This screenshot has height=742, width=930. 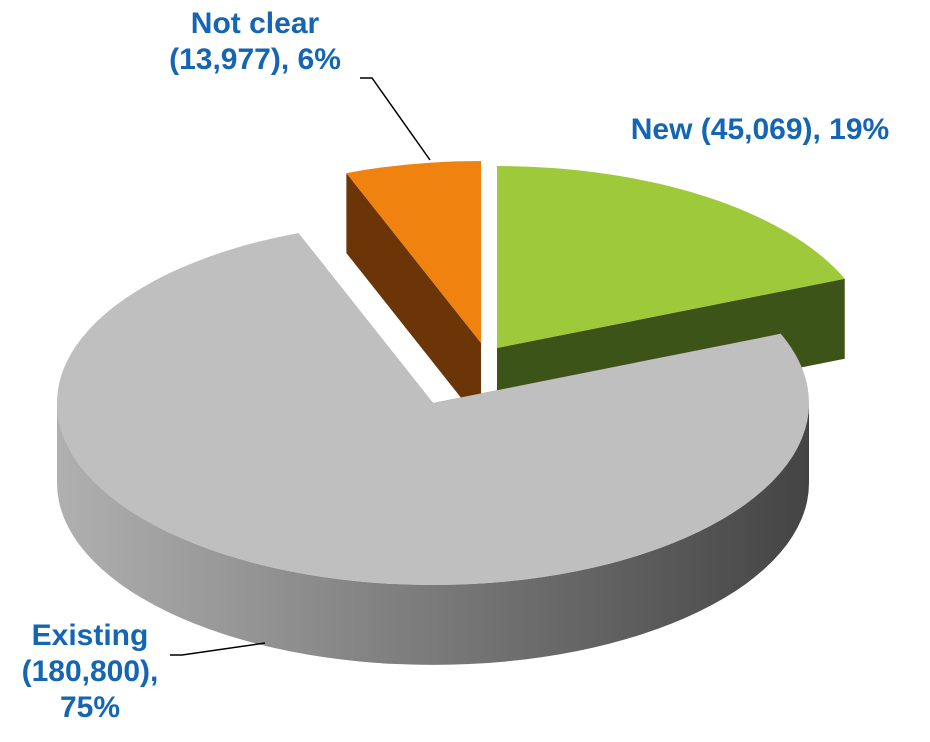 I want to click on data-label: New (45,069), 19%, so click(x=760, y=129).